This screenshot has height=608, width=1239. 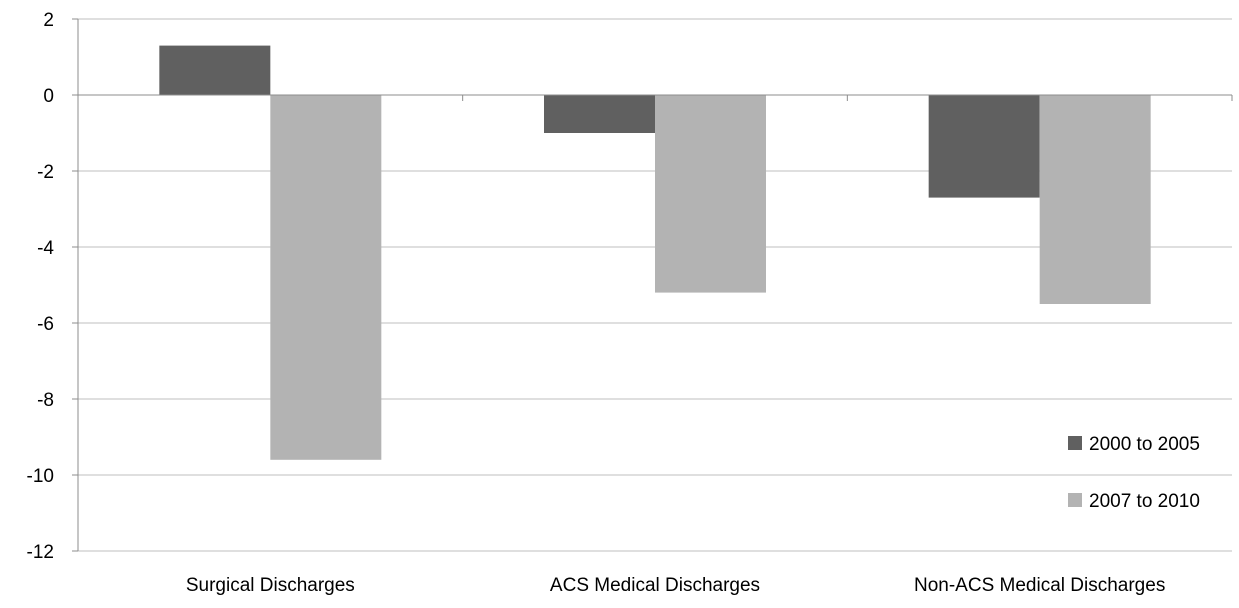 What do you see at coordinates (1144, 444) in the screenshot?
I see `legend-label: 2000 to 2005` at bounding box center [1144, 444].